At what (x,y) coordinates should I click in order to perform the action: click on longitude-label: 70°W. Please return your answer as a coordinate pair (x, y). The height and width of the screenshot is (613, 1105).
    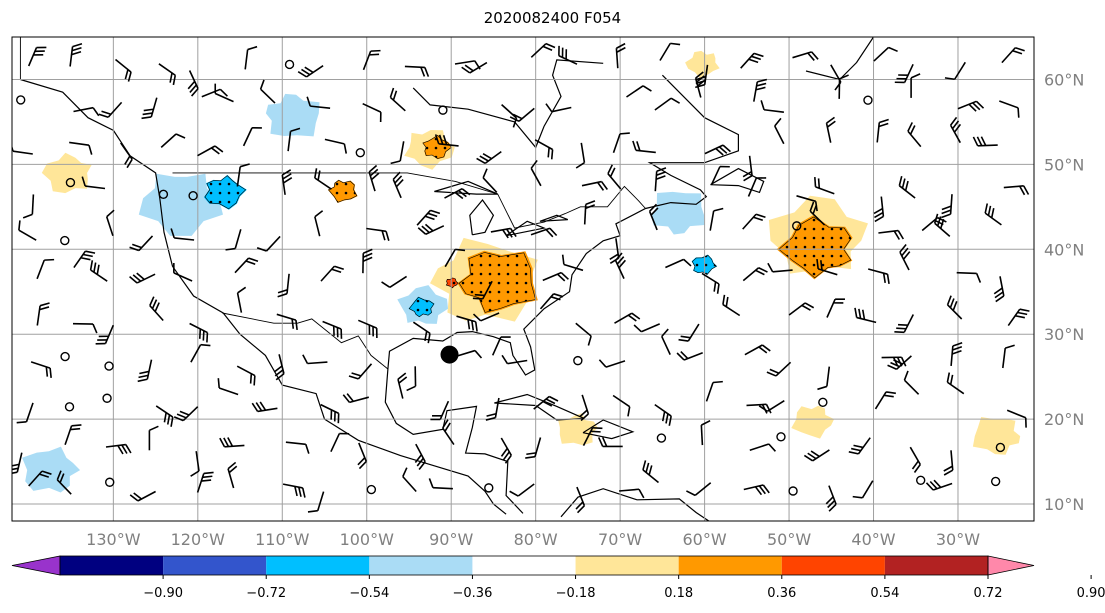
    Looking at the image, I should click on (620, 539).